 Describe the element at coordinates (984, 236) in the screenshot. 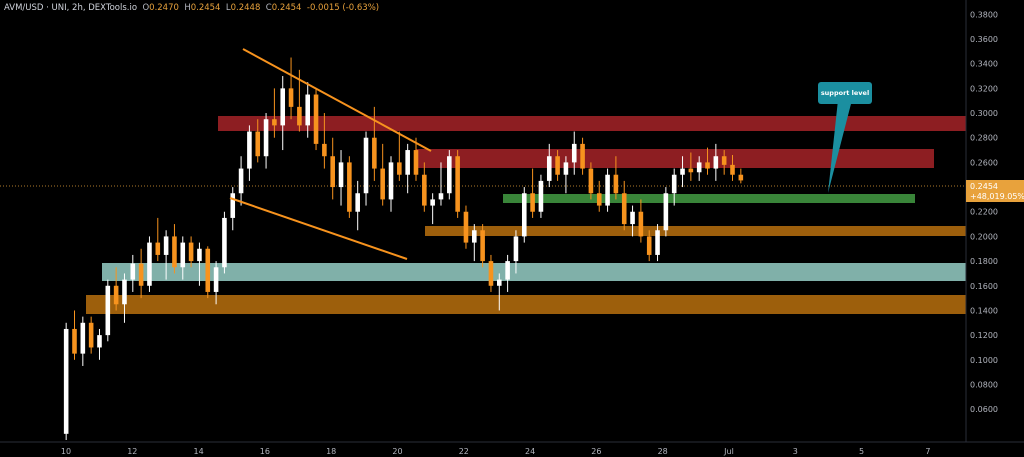

I see `price-tick-label: 0.2000` at that location.